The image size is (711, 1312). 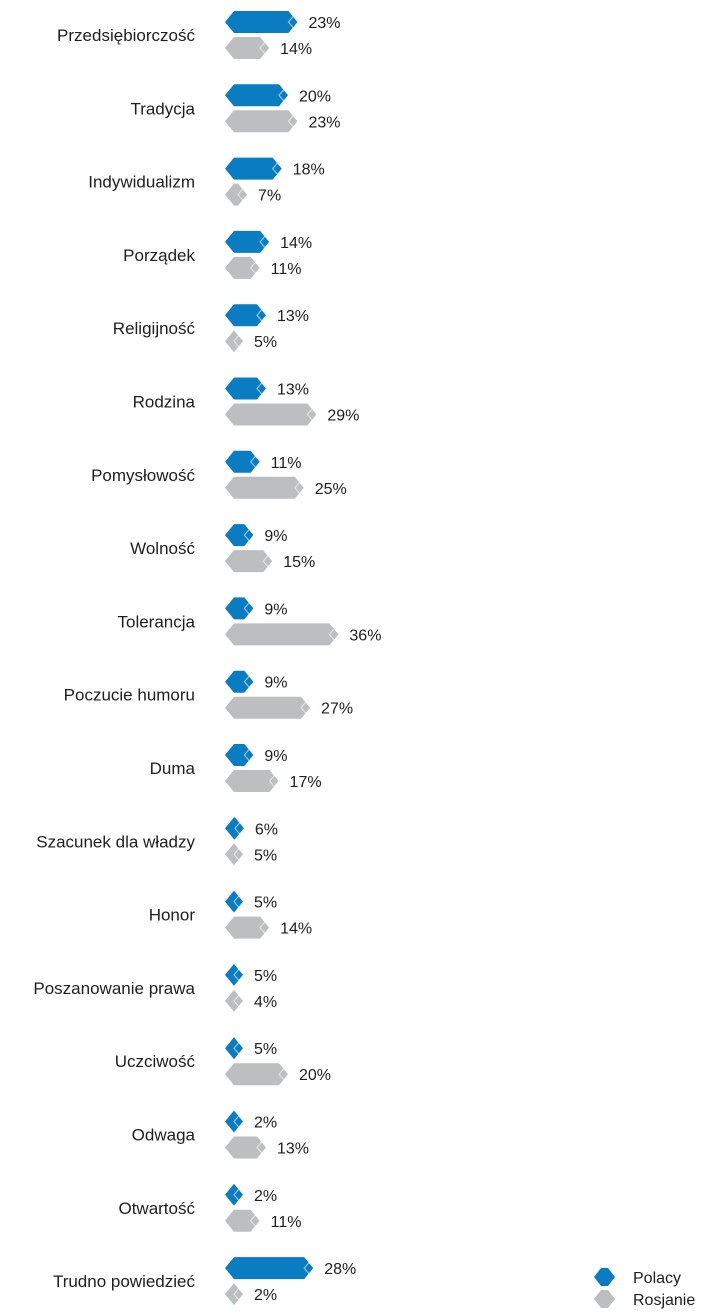 I want to click on value-label-rosjanie: 25%, so click(x=331, y=489).